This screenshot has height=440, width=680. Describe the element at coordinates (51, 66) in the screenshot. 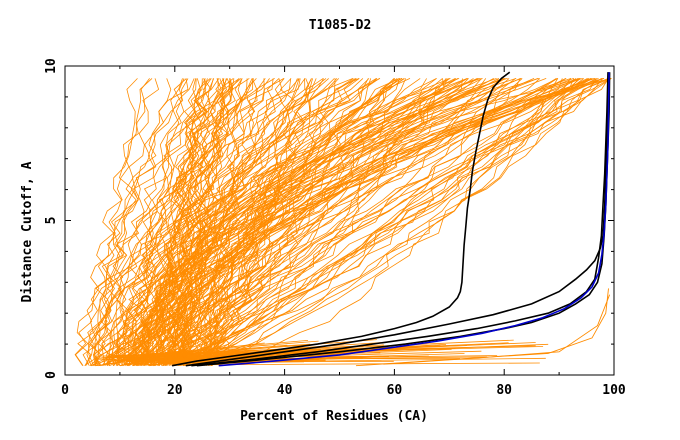

I see `y-tick-label: 10` at that location.